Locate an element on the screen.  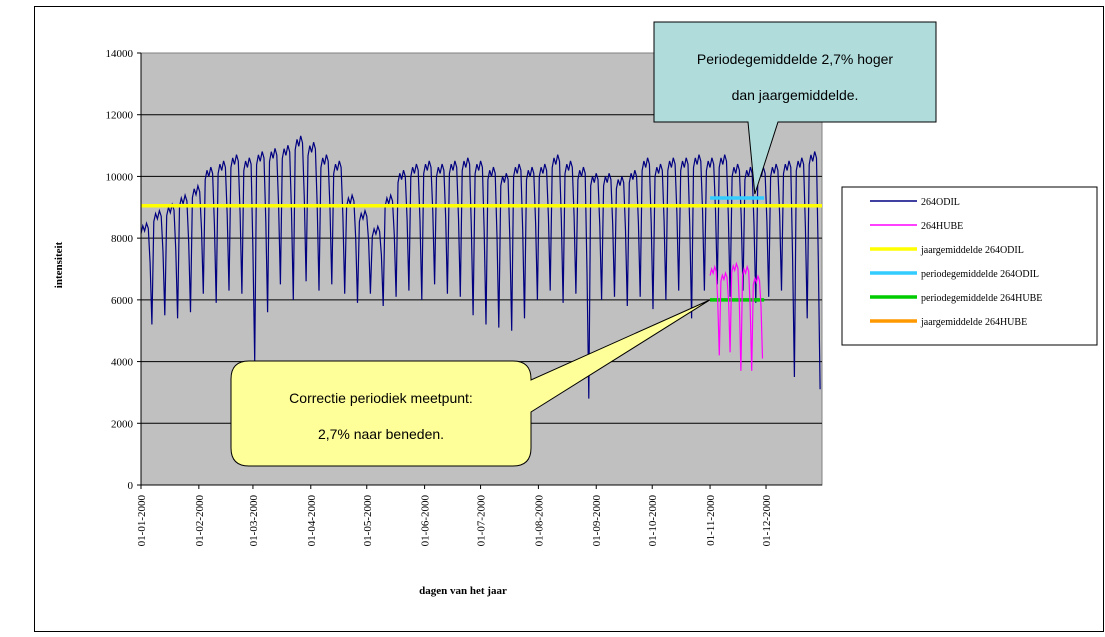
callout-text-period: Periodegemiddelde 2,7% hoger is located at coordinates (795, 59).